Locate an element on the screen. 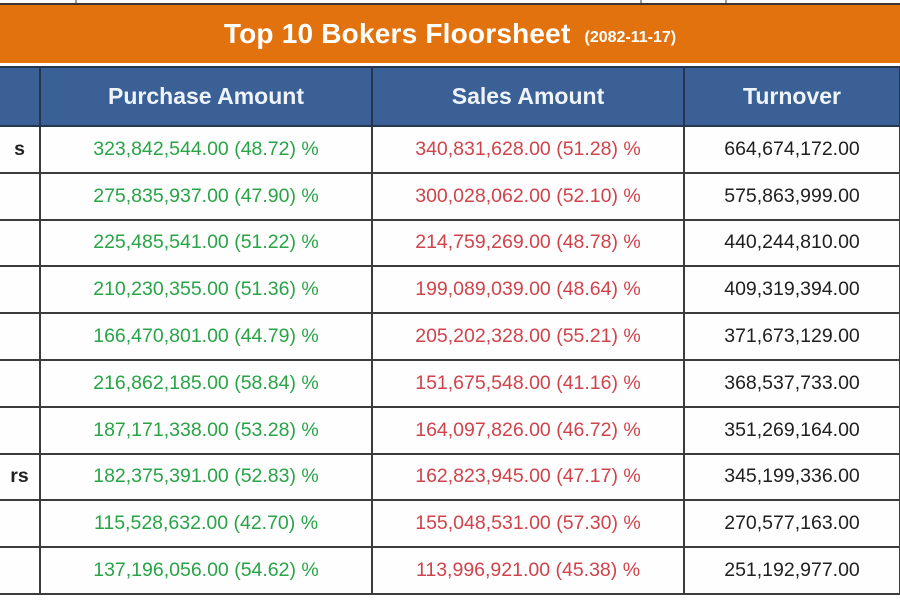  turnover-cell: 371,673,129.00 is located at coordinates (791, 336).